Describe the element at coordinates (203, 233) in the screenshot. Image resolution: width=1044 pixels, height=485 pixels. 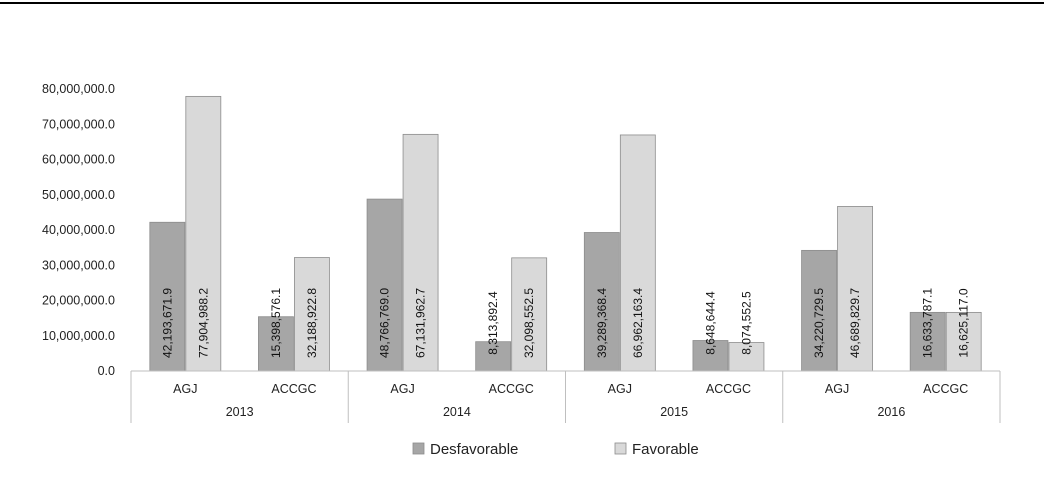
I see `bar-favorable-2013-agj` at that location.